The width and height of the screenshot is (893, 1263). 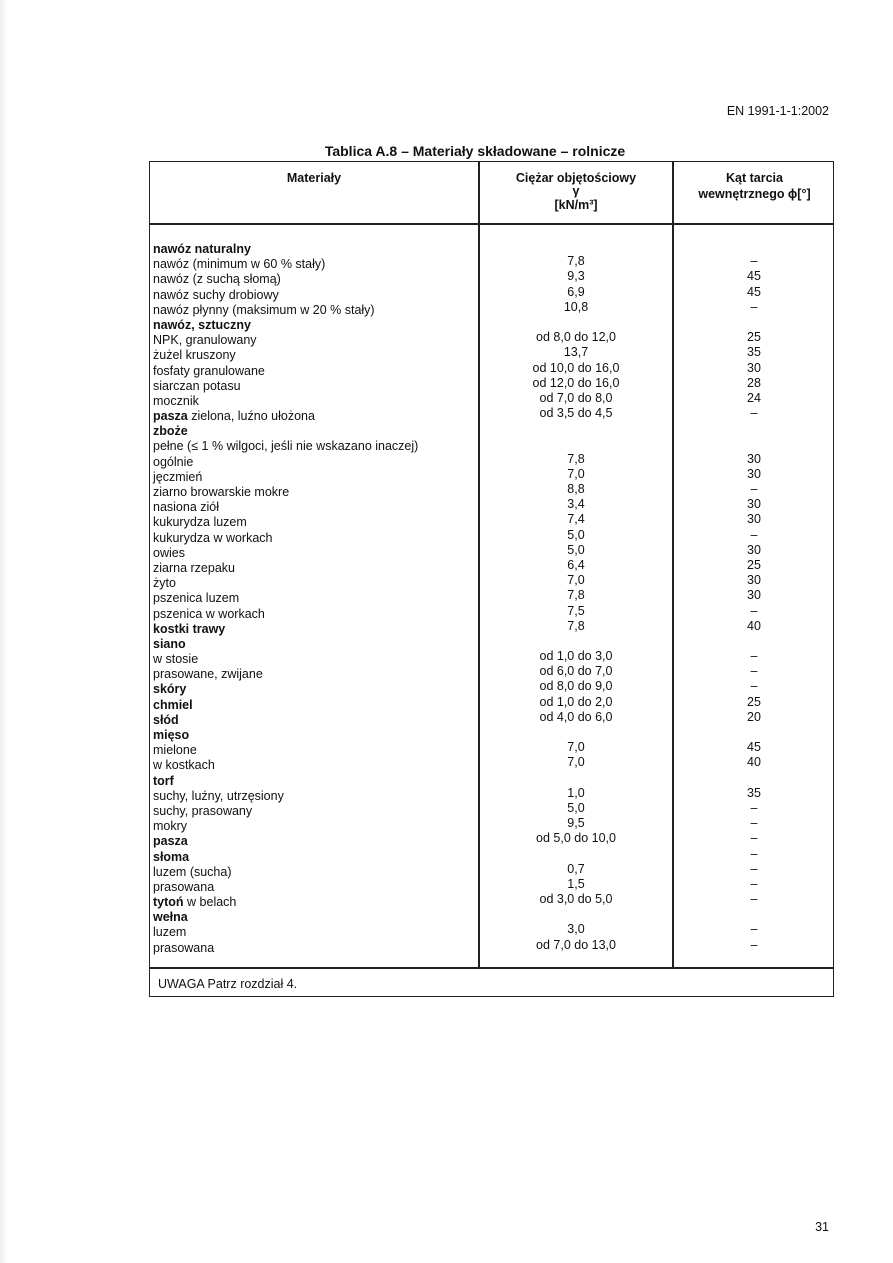 I want to click on table-row: fosfaty granulowane od 10,0 do 16,0 30, so click(x=491, y=369).